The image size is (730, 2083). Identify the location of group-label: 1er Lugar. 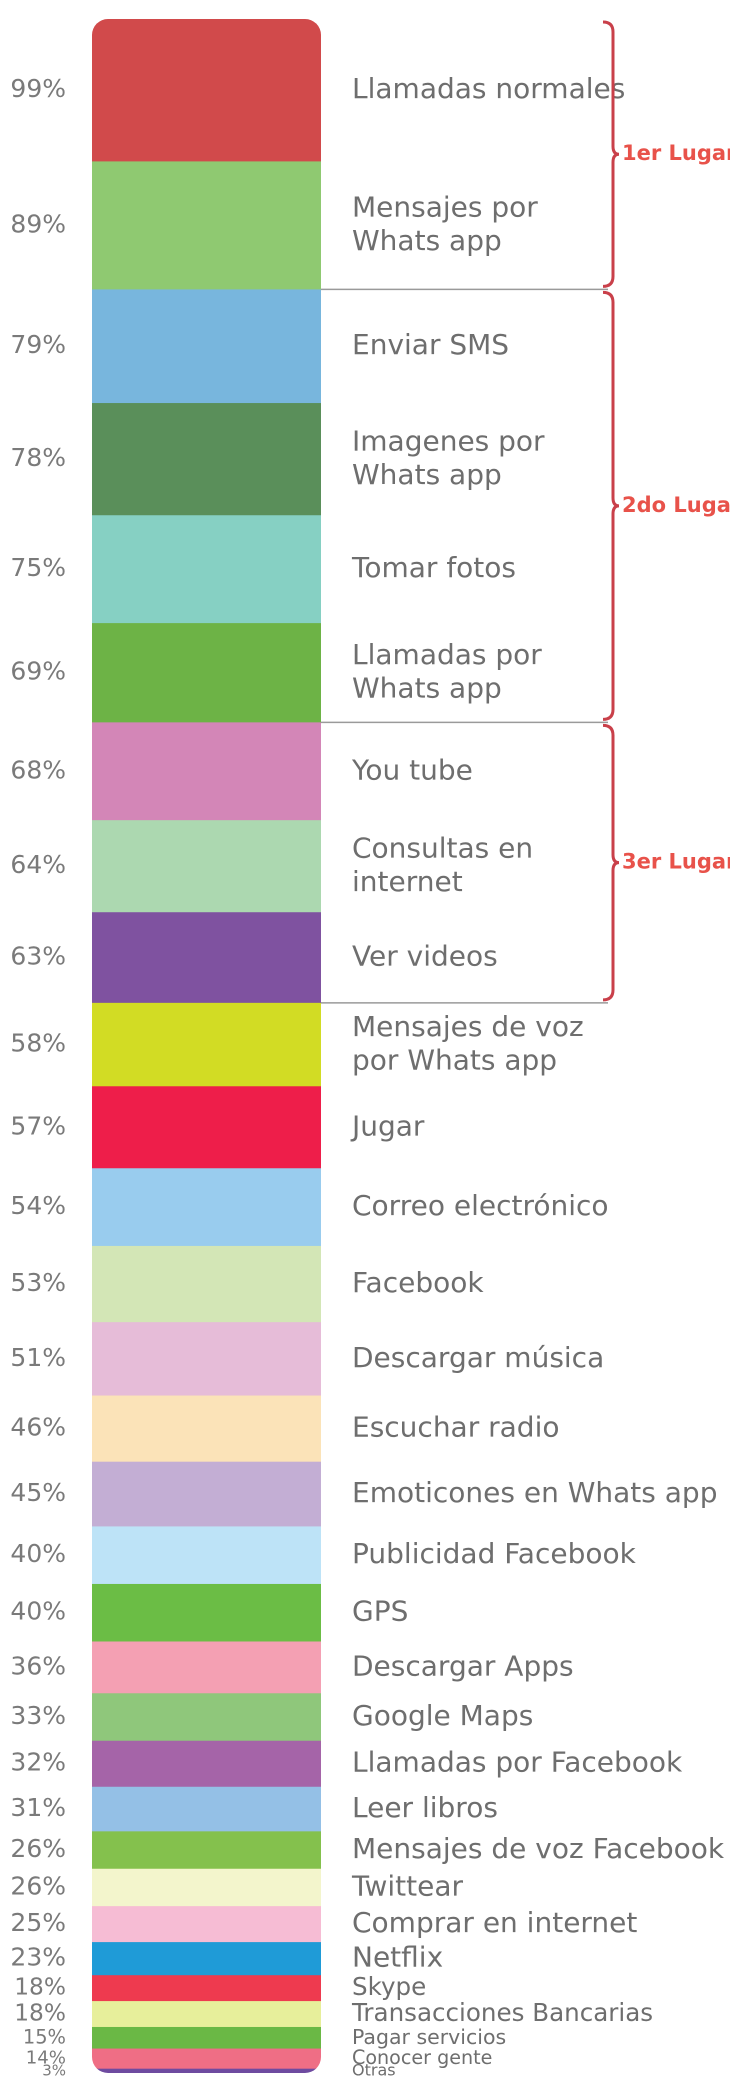
(676, 153).